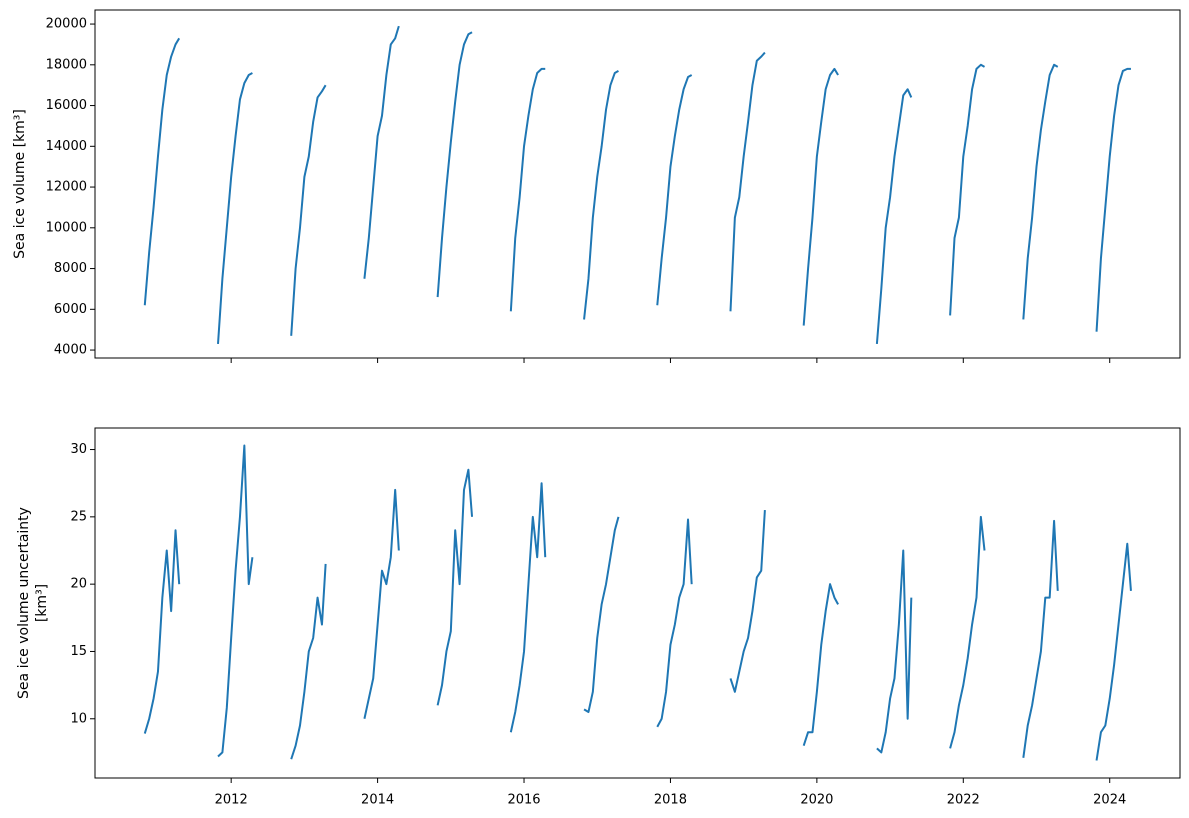 This screenshot has height=818, width=1189. What do you see at coordinates (20, 184) in the screenshot?
I see `y-axis-label: Sea ice volume [km³]` at bounding box center [20, 184].